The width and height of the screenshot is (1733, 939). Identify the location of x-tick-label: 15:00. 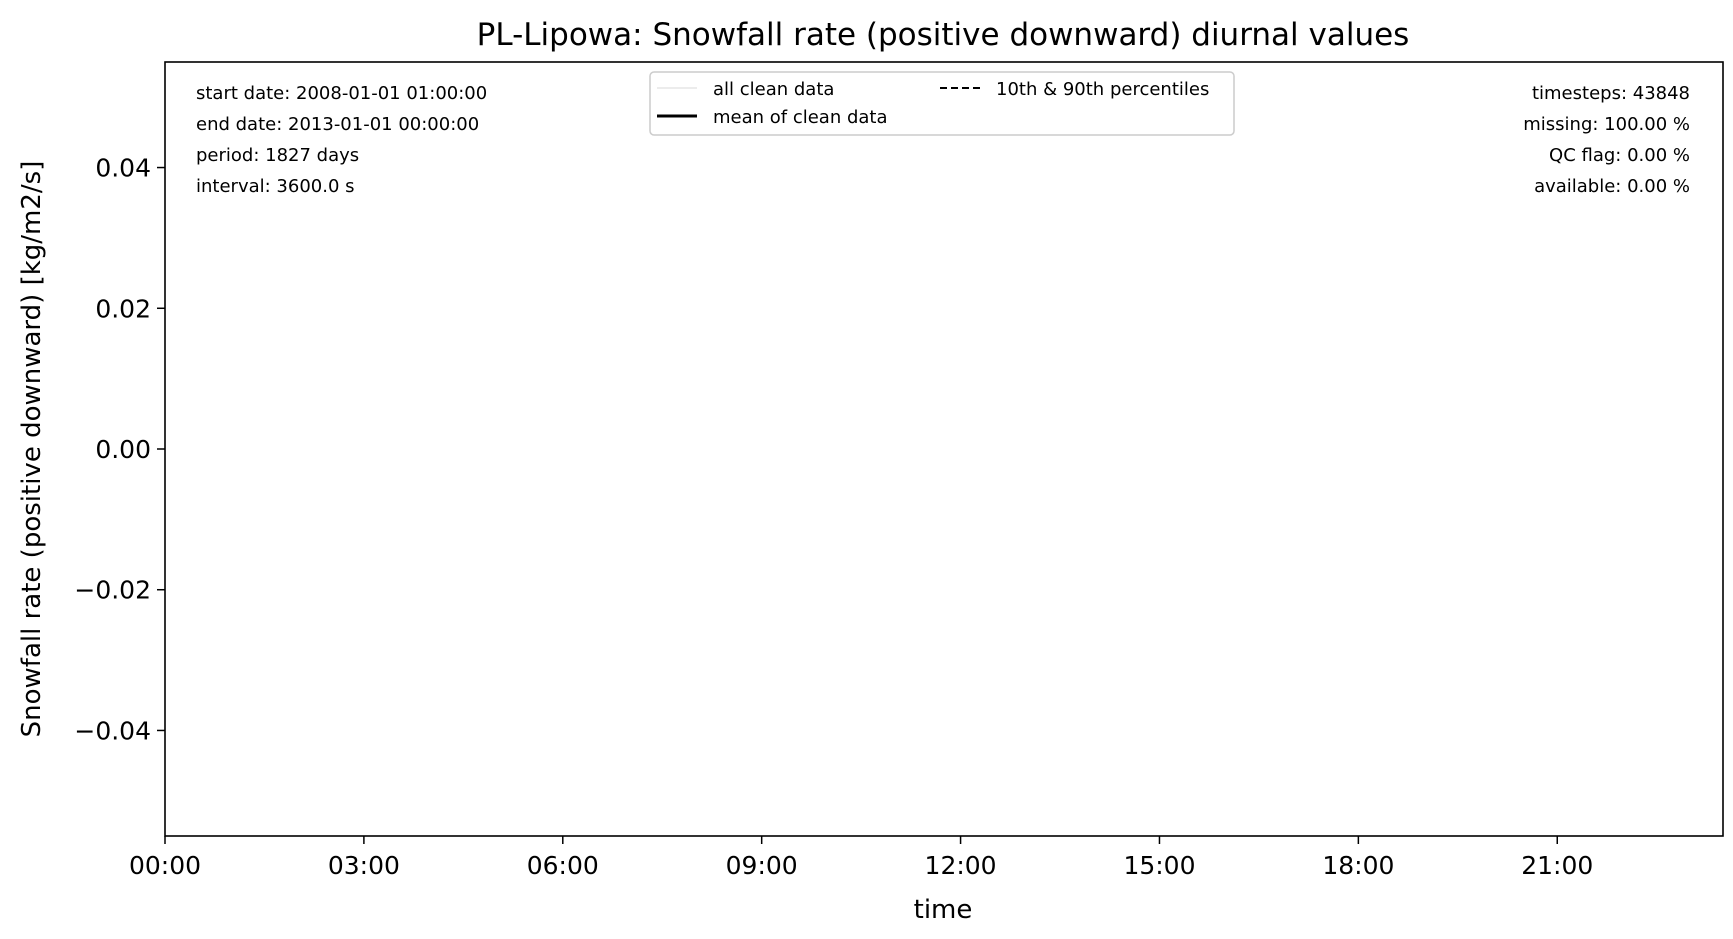
(1159, 865).